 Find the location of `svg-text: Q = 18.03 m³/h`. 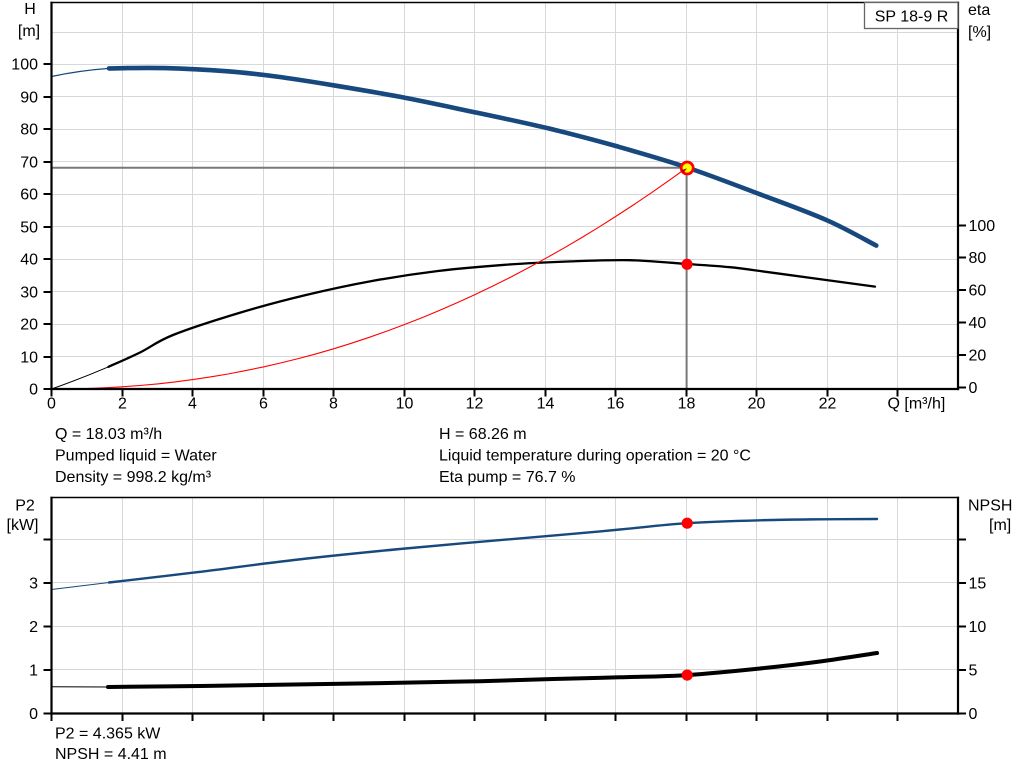

svg-text: Q = 18.03 m³/h is located at coordinates (108, 434).